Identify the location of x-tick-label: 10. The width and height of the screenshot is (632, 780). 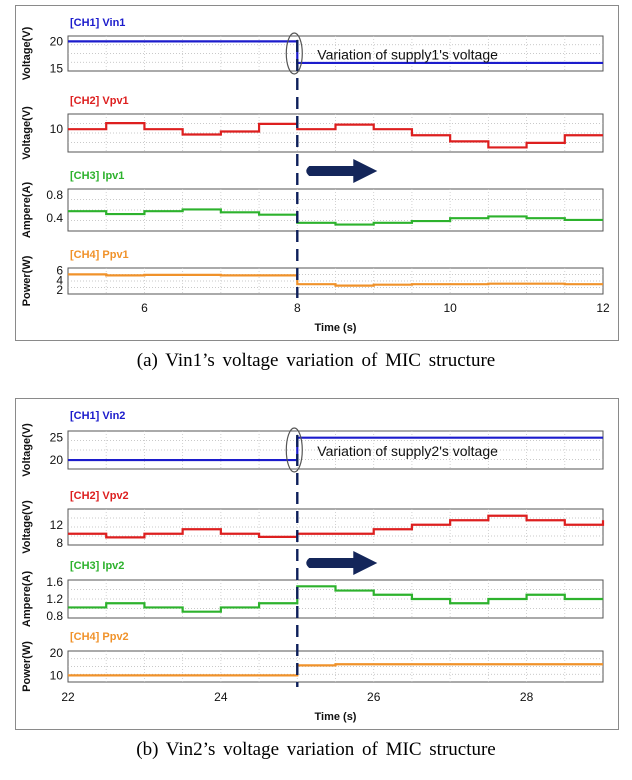
(450, 308).